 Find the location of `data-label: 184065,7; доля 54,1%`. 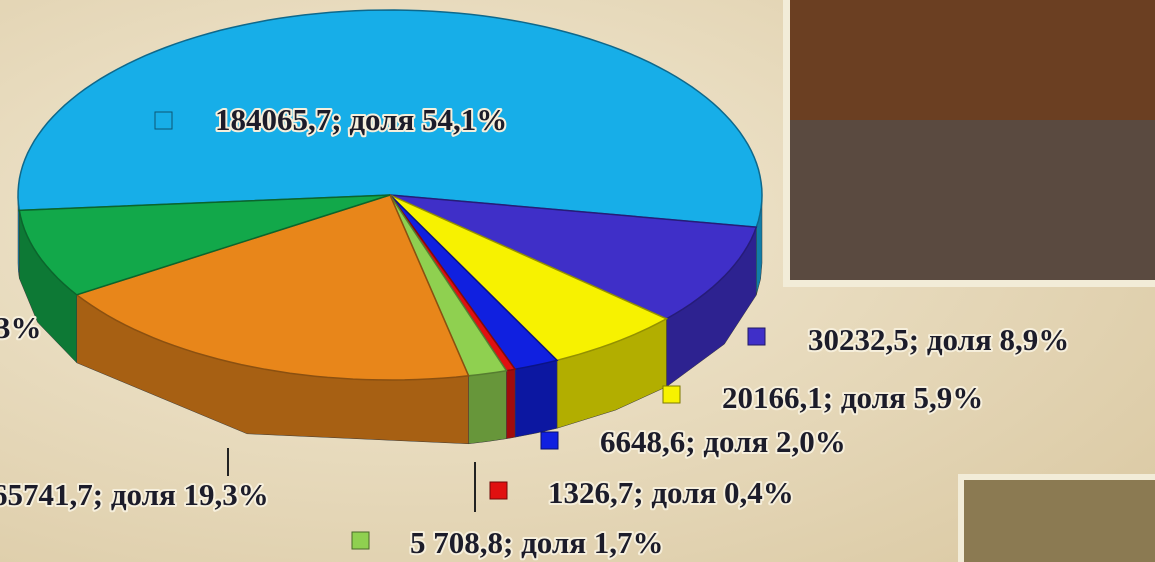

data-label: 184065,7; доля 54,1% is located at coordinates (361, 119).